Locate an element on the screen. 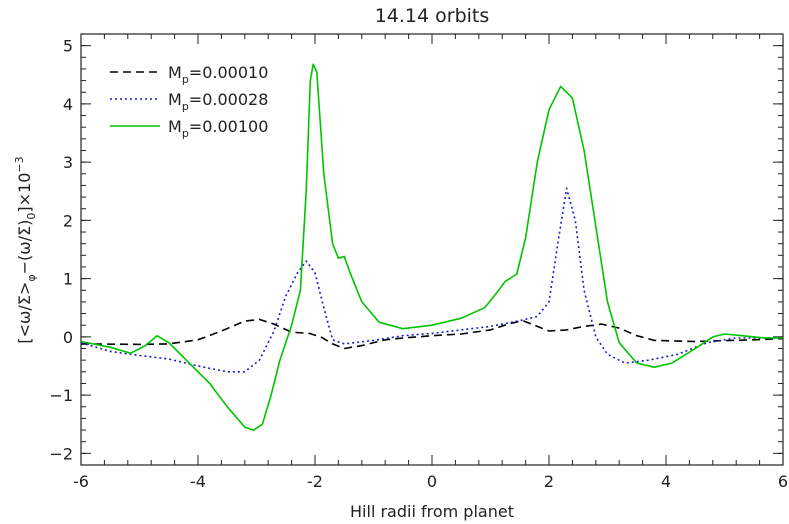  x-tick-label: 2 is located at coordinates (549, 481).